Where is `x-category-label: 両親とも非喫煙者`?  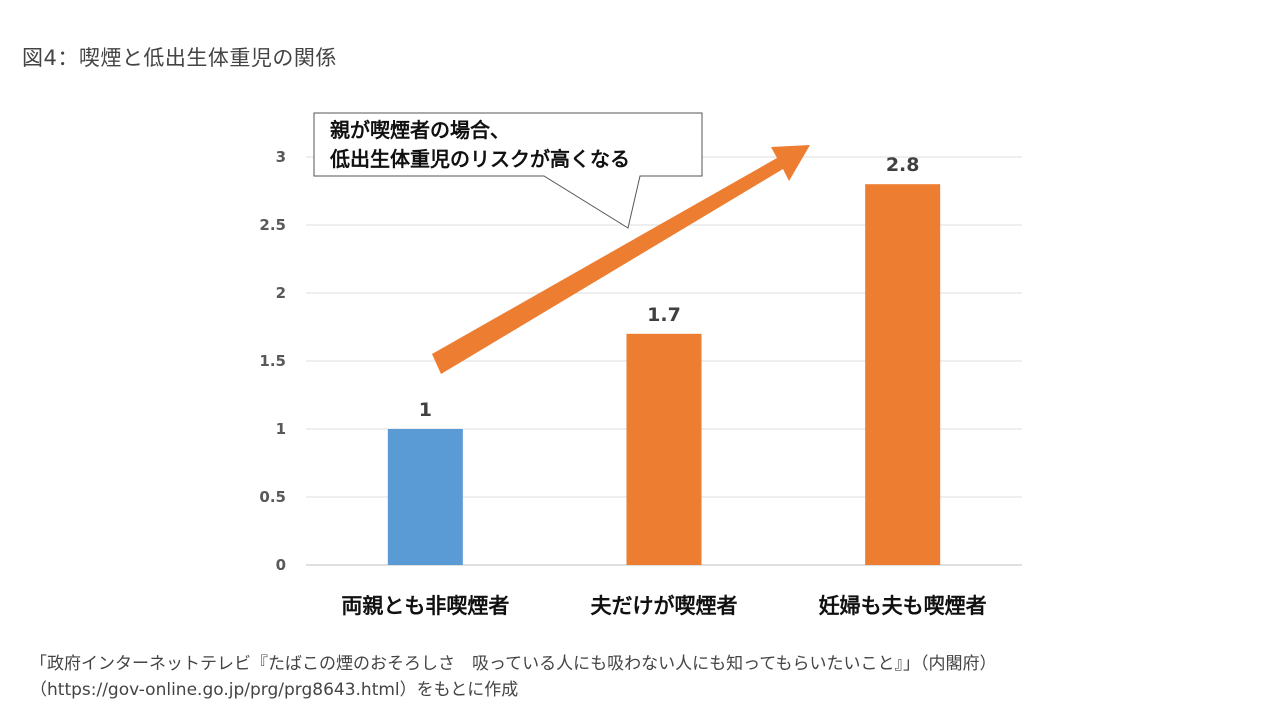 x-category-label: 両親とも非喫煙者 is located at coordinates (425, 606).